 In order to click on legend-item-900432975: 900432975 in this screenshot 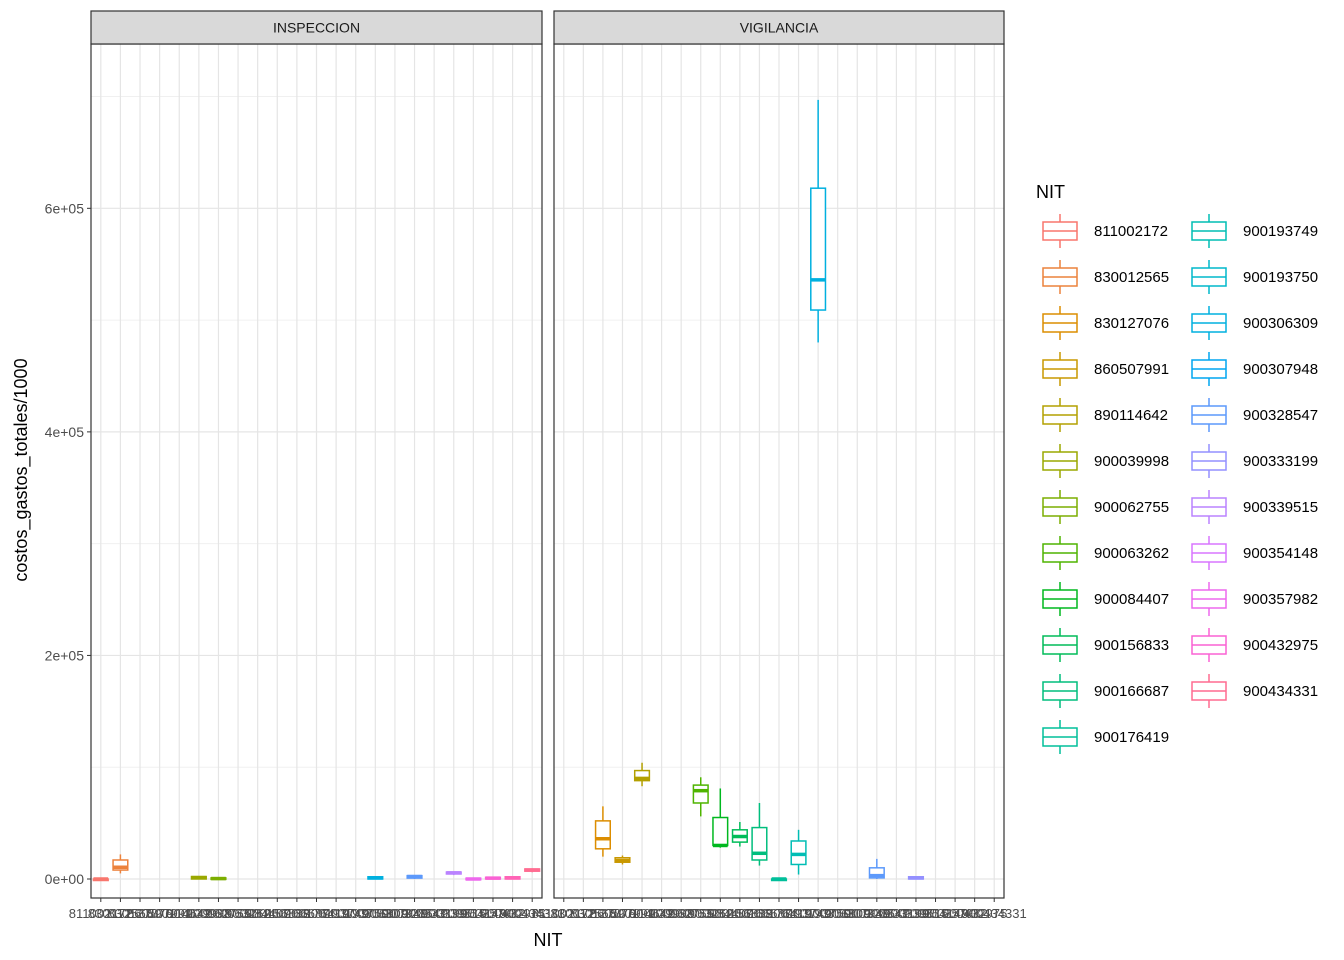, I will do `click(1254, 645)`.